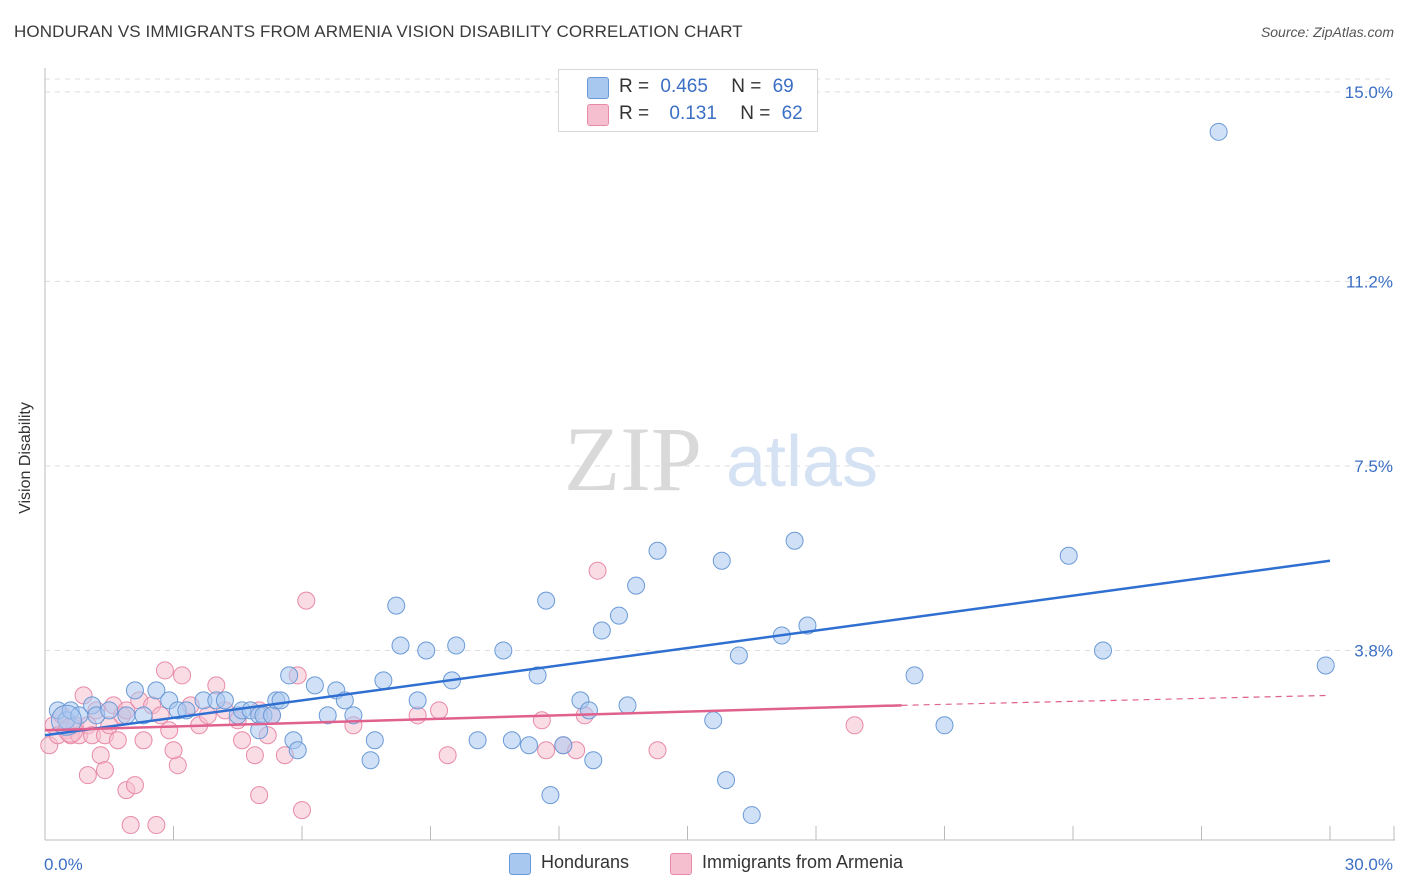 This screenshot has width=1406, height=892. Describe the element at coordinates (633, 459) in the screenshot. I see `watermark-zip: ZIP` at that location.